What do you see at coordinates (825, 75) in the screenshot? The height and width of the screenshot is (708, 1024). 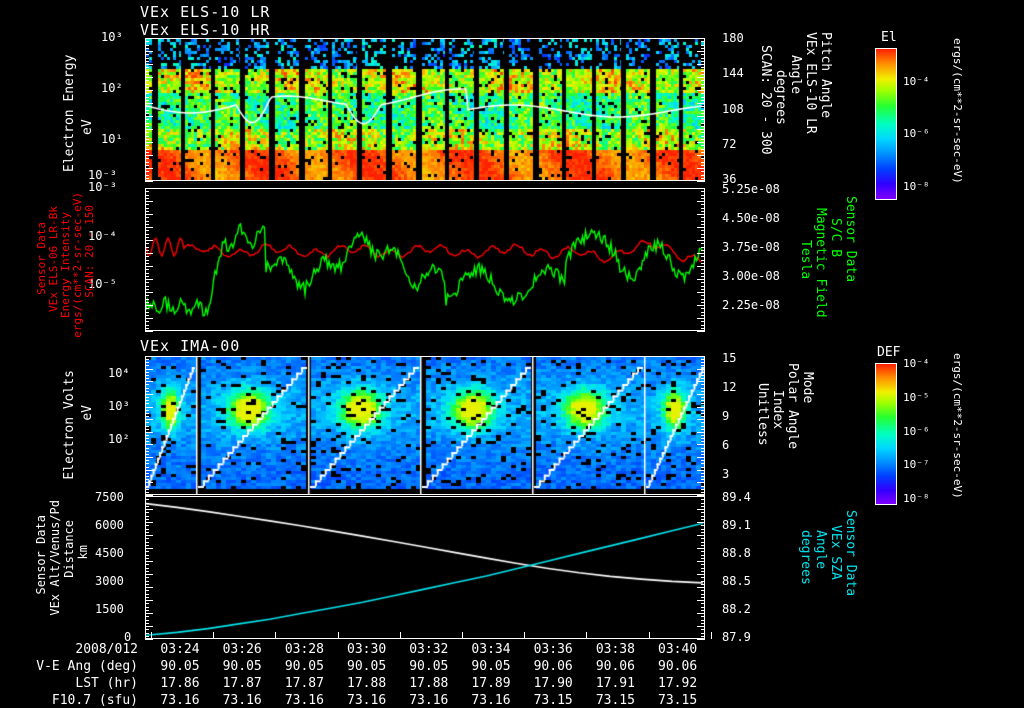 I see `panel1-right-axis-label-1: Pitch Angle` at bounding box center [825, 75].